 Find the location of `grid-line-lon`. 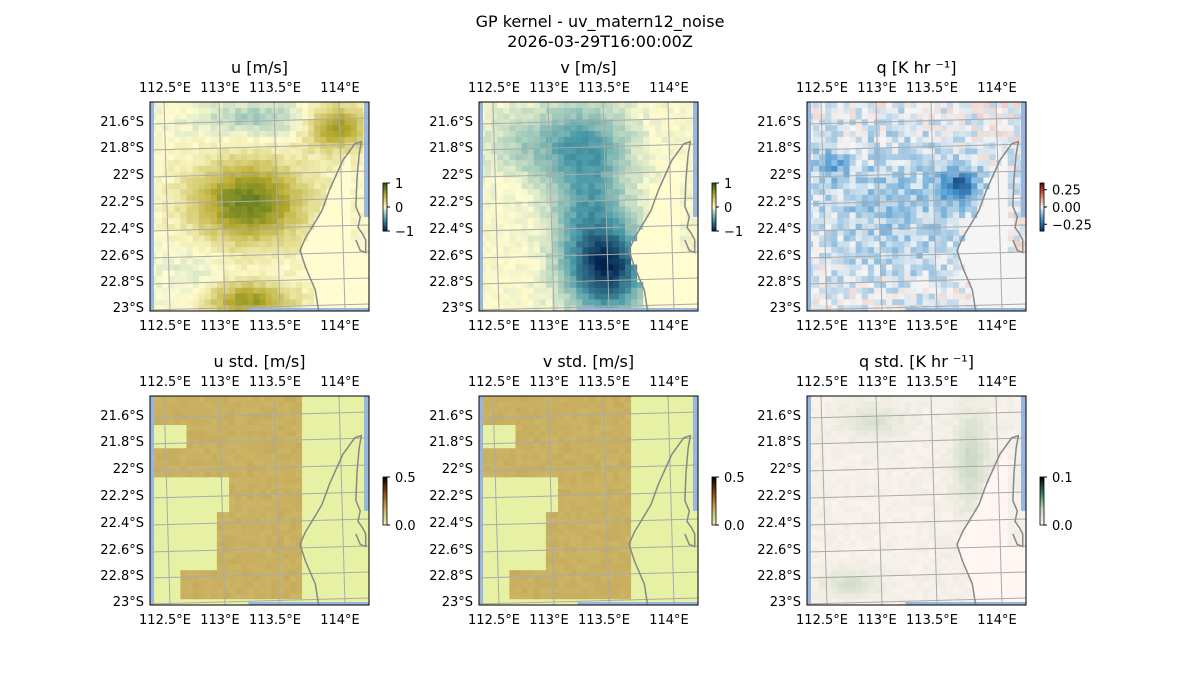

grid-line-lon is located at coordinates (879, 206).